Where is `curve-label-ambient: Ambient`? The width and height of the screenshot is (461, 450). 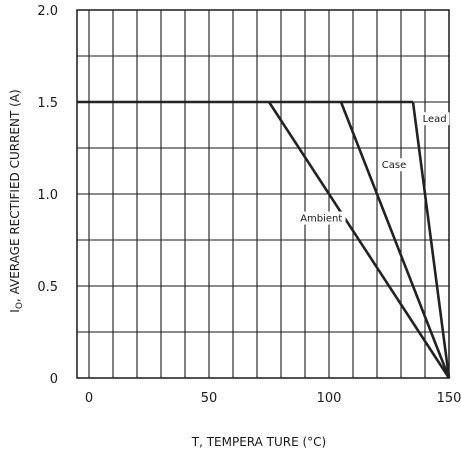
curve-label-ambient: Ambient is located at coordinates (321, 219).